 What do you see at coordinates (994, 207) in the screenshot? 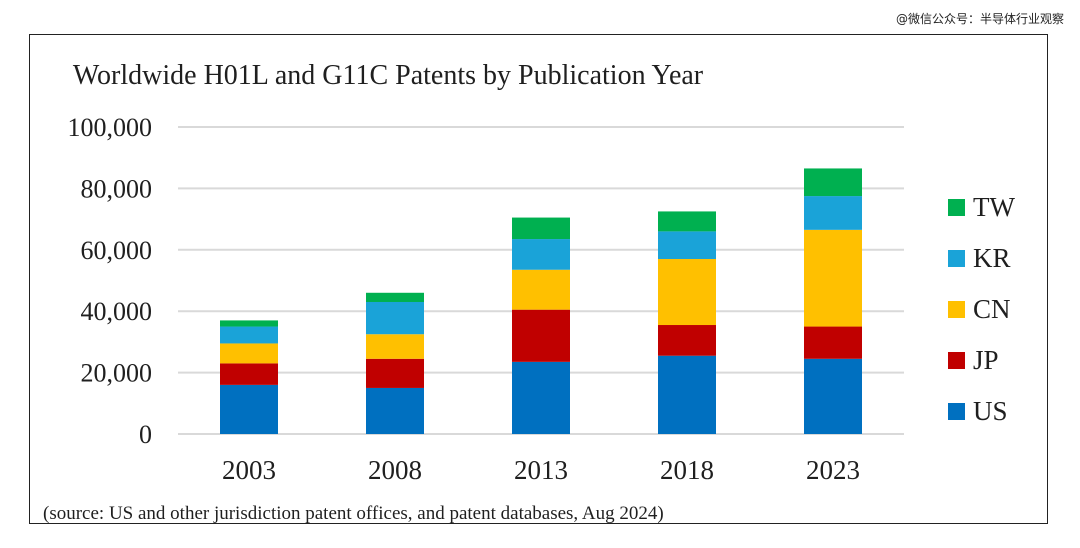
I see `legend-label: TW` at bounding box center [994, 207].